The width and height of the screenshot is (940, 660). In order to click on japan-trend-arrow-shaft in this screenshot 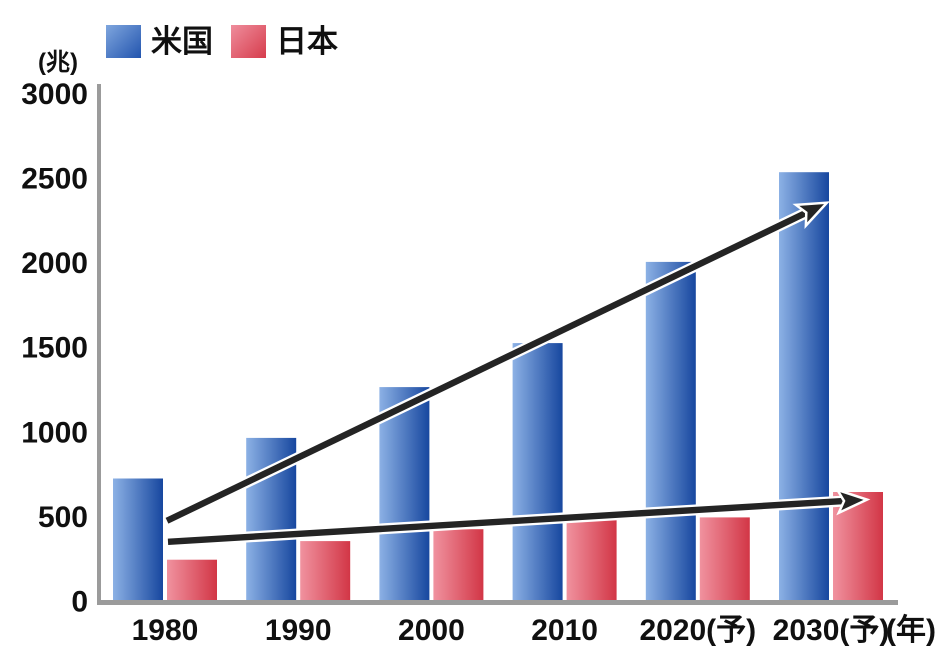, I will do `click(506, 521)`.